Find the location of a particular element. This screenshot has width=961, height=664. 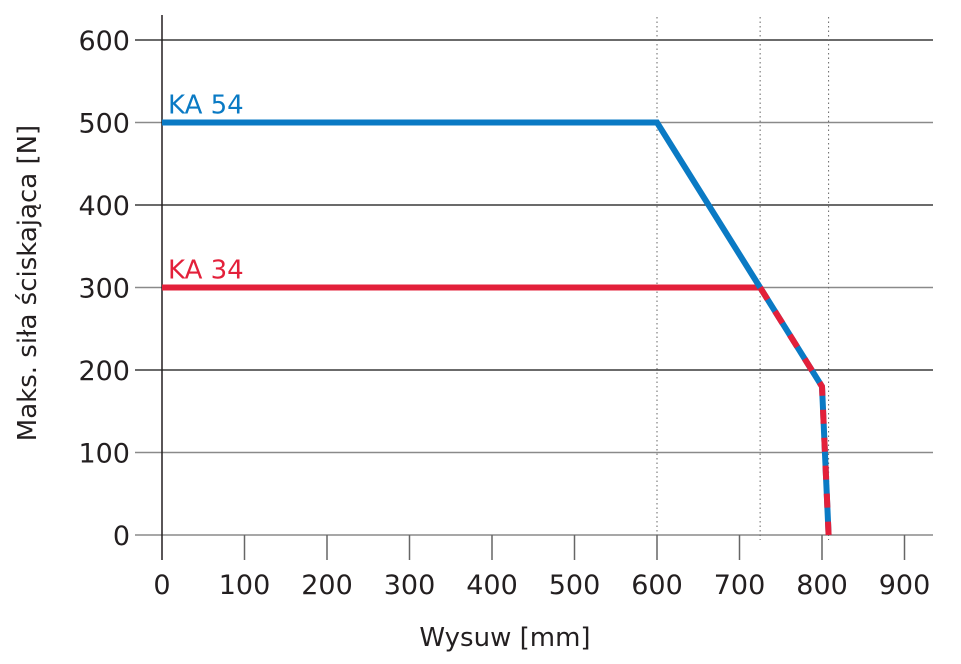

label-ka54: KA 54 is located at coordinates (206, 106).